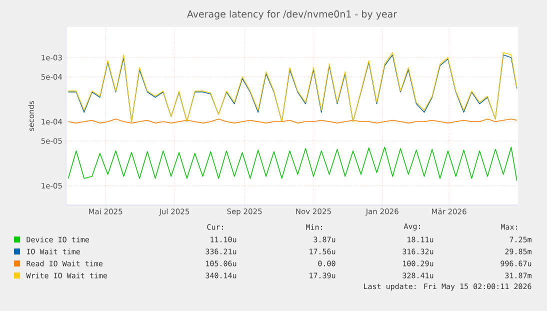  Describe the element at coordinates (293, 164) in the screenshot. I see `line-series` at that location.